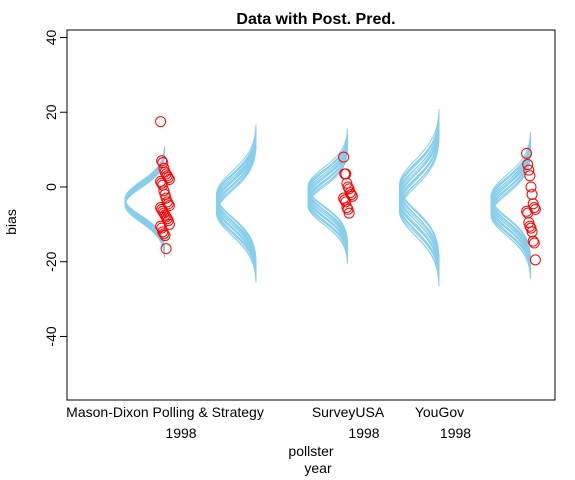 This screenshot has height=480, width=575. I want to click on x-category-year-0: 1998, so click(180, 433).